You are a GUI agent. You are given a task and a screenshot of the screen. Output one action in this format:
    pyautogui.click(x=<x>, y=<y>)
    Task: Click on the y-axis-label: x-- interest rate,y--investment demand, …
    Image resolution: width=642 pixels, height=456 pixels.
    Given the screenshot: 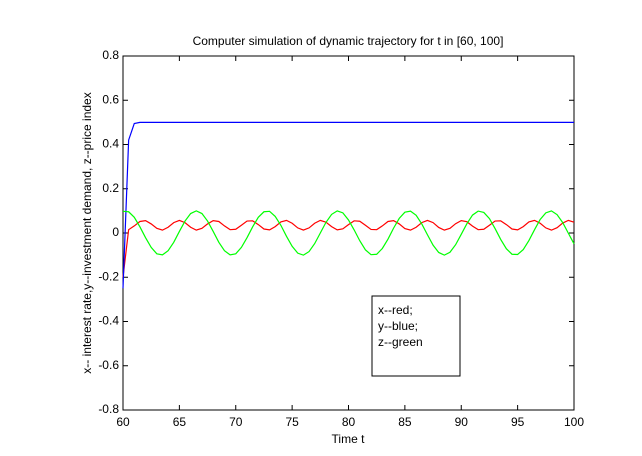 What is the action you would take?
    pyautogui.click(x=87, y=232)
    